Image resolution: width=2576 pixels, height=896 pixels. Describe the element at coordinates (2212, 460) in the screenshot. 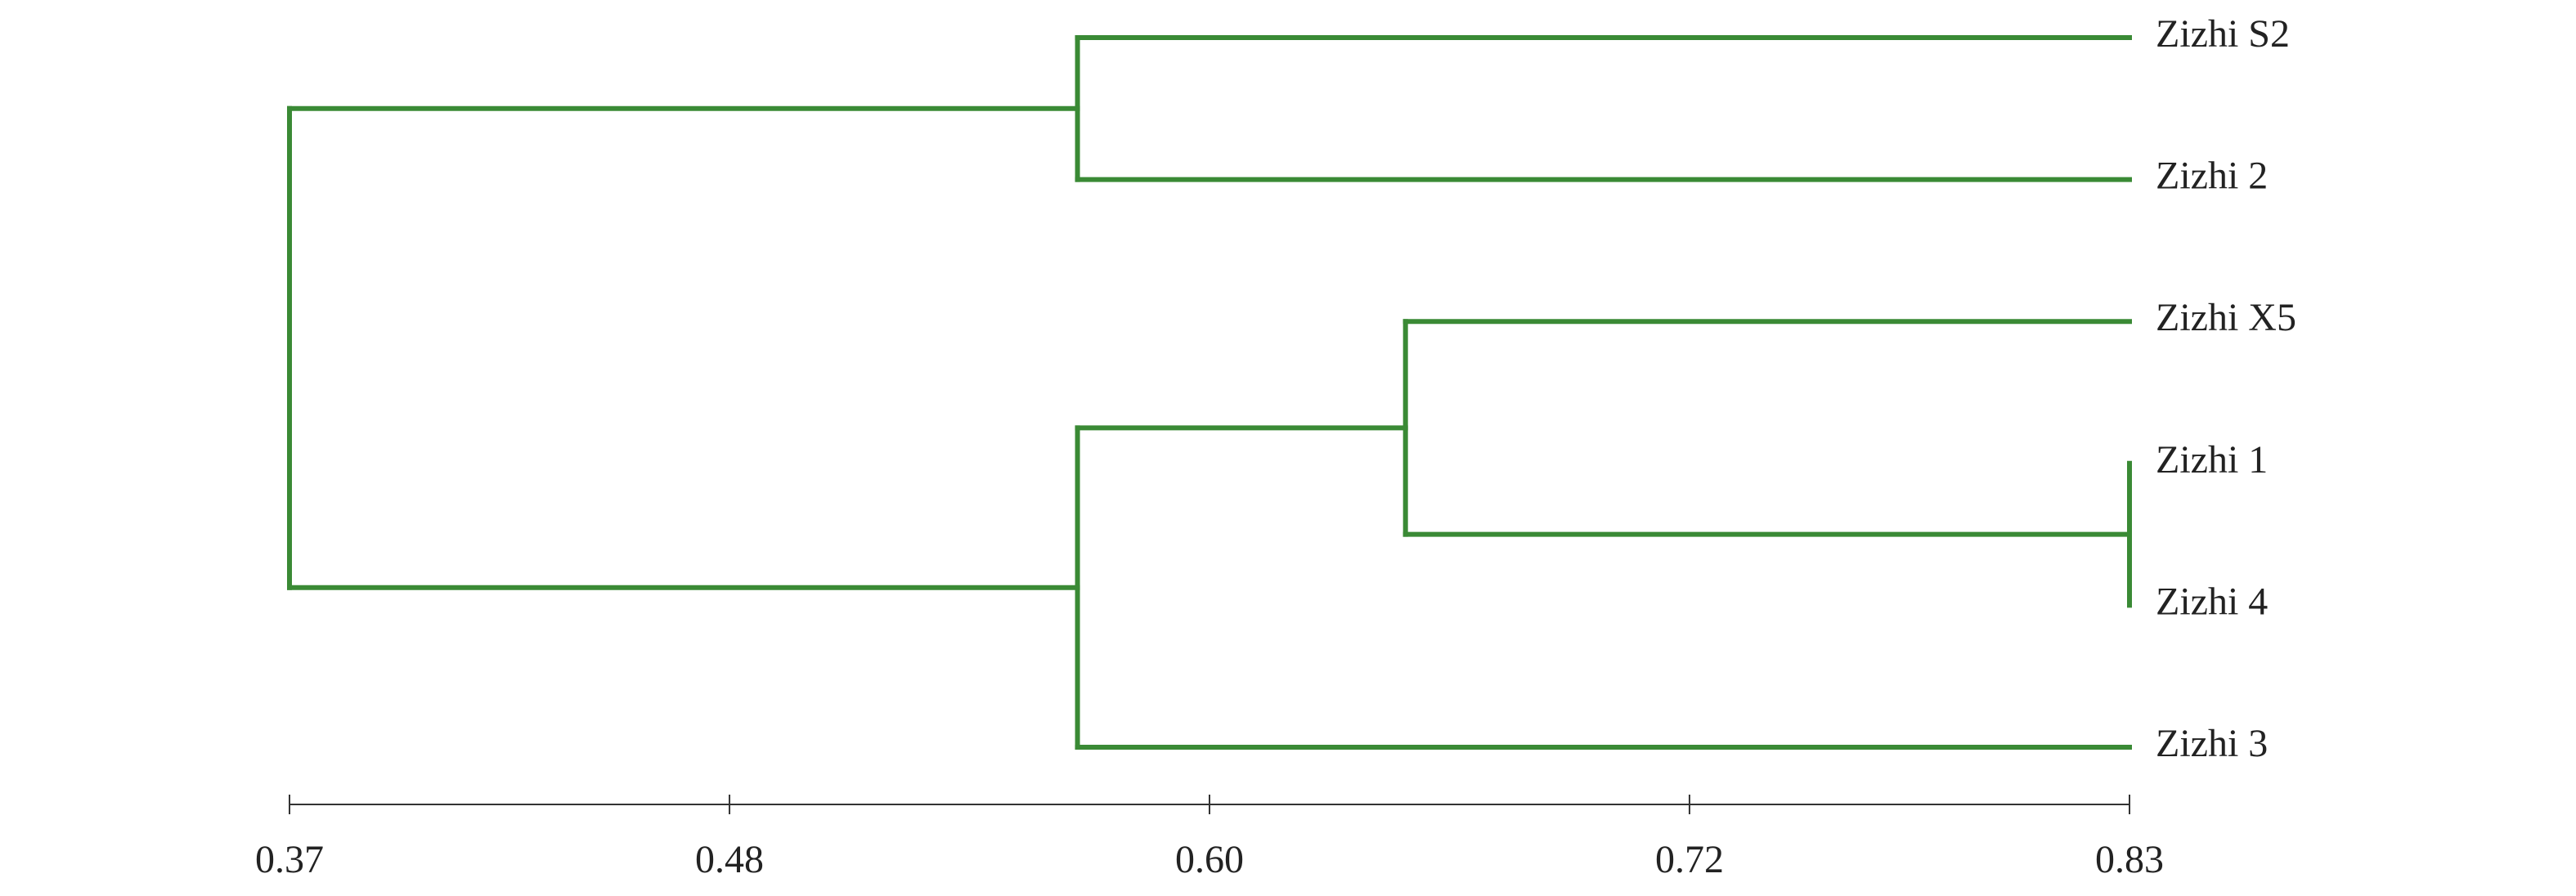

I see `leaf-label: Zizhi 1` at that location.